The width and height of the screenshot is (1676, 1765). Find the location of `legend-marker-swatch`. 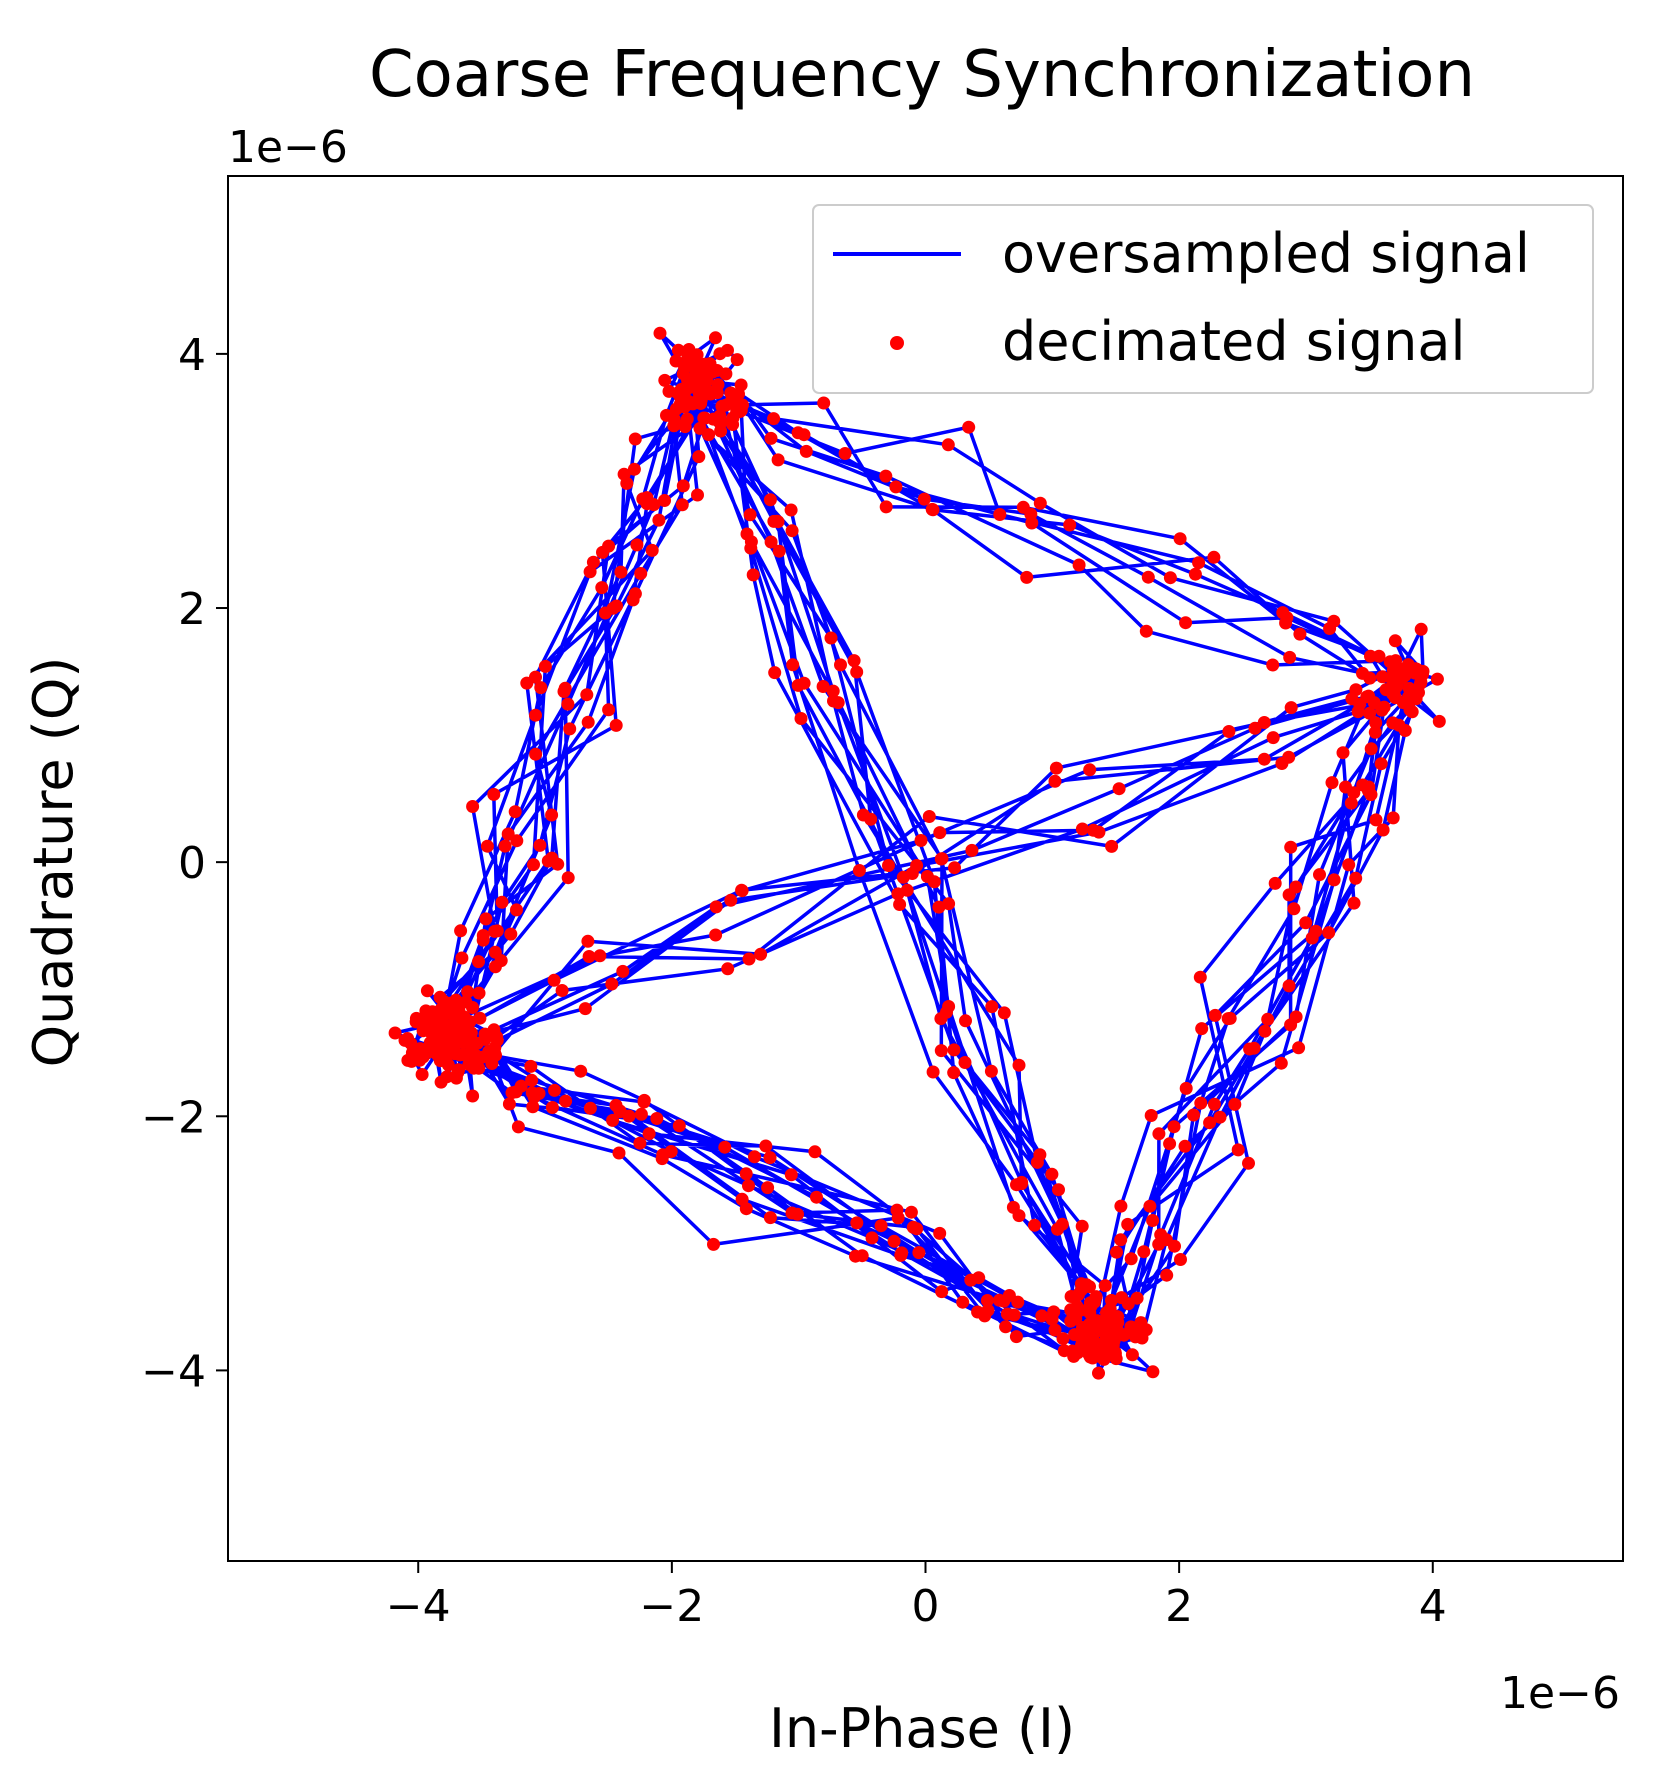

legend-marker-swatch is located at coordinates (897, 343).